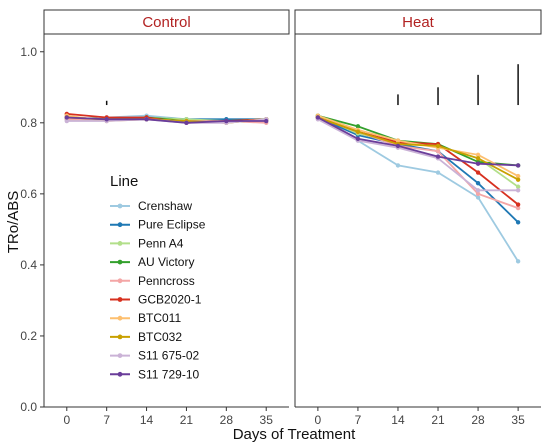  Describe the element at coordinates (168, 356) in the screenshot. I see `legend-label-s11-675-02: S11 675-02` at that location.